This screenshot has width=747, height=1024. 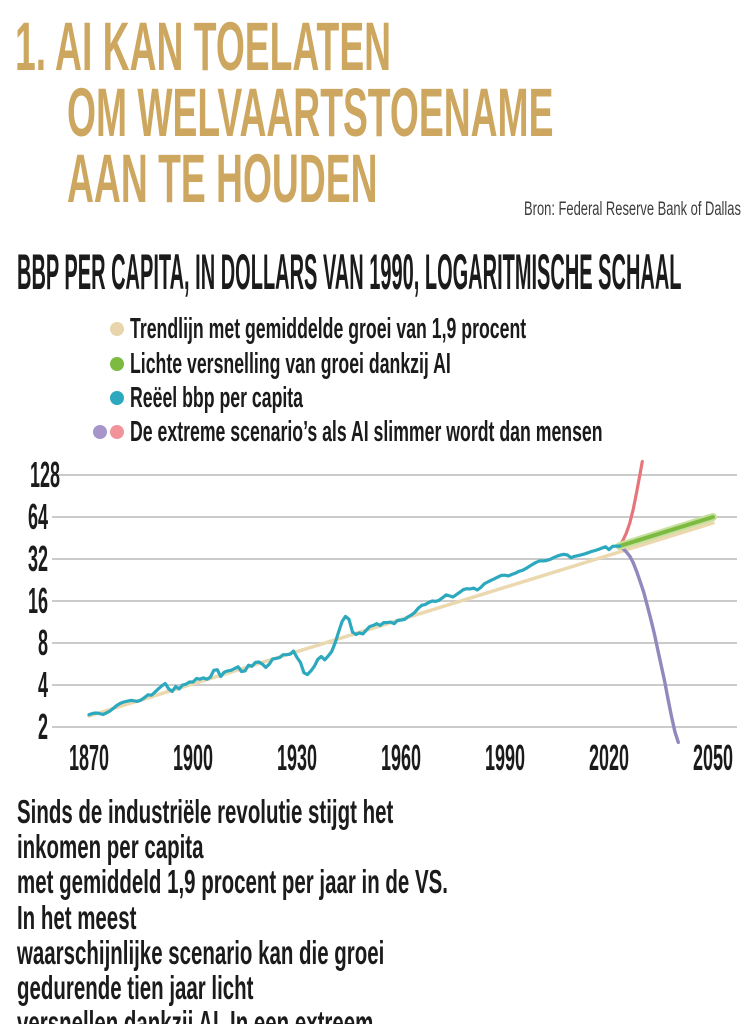 I want to click on x-tick-label: 1990, so click(x=505, y=757).